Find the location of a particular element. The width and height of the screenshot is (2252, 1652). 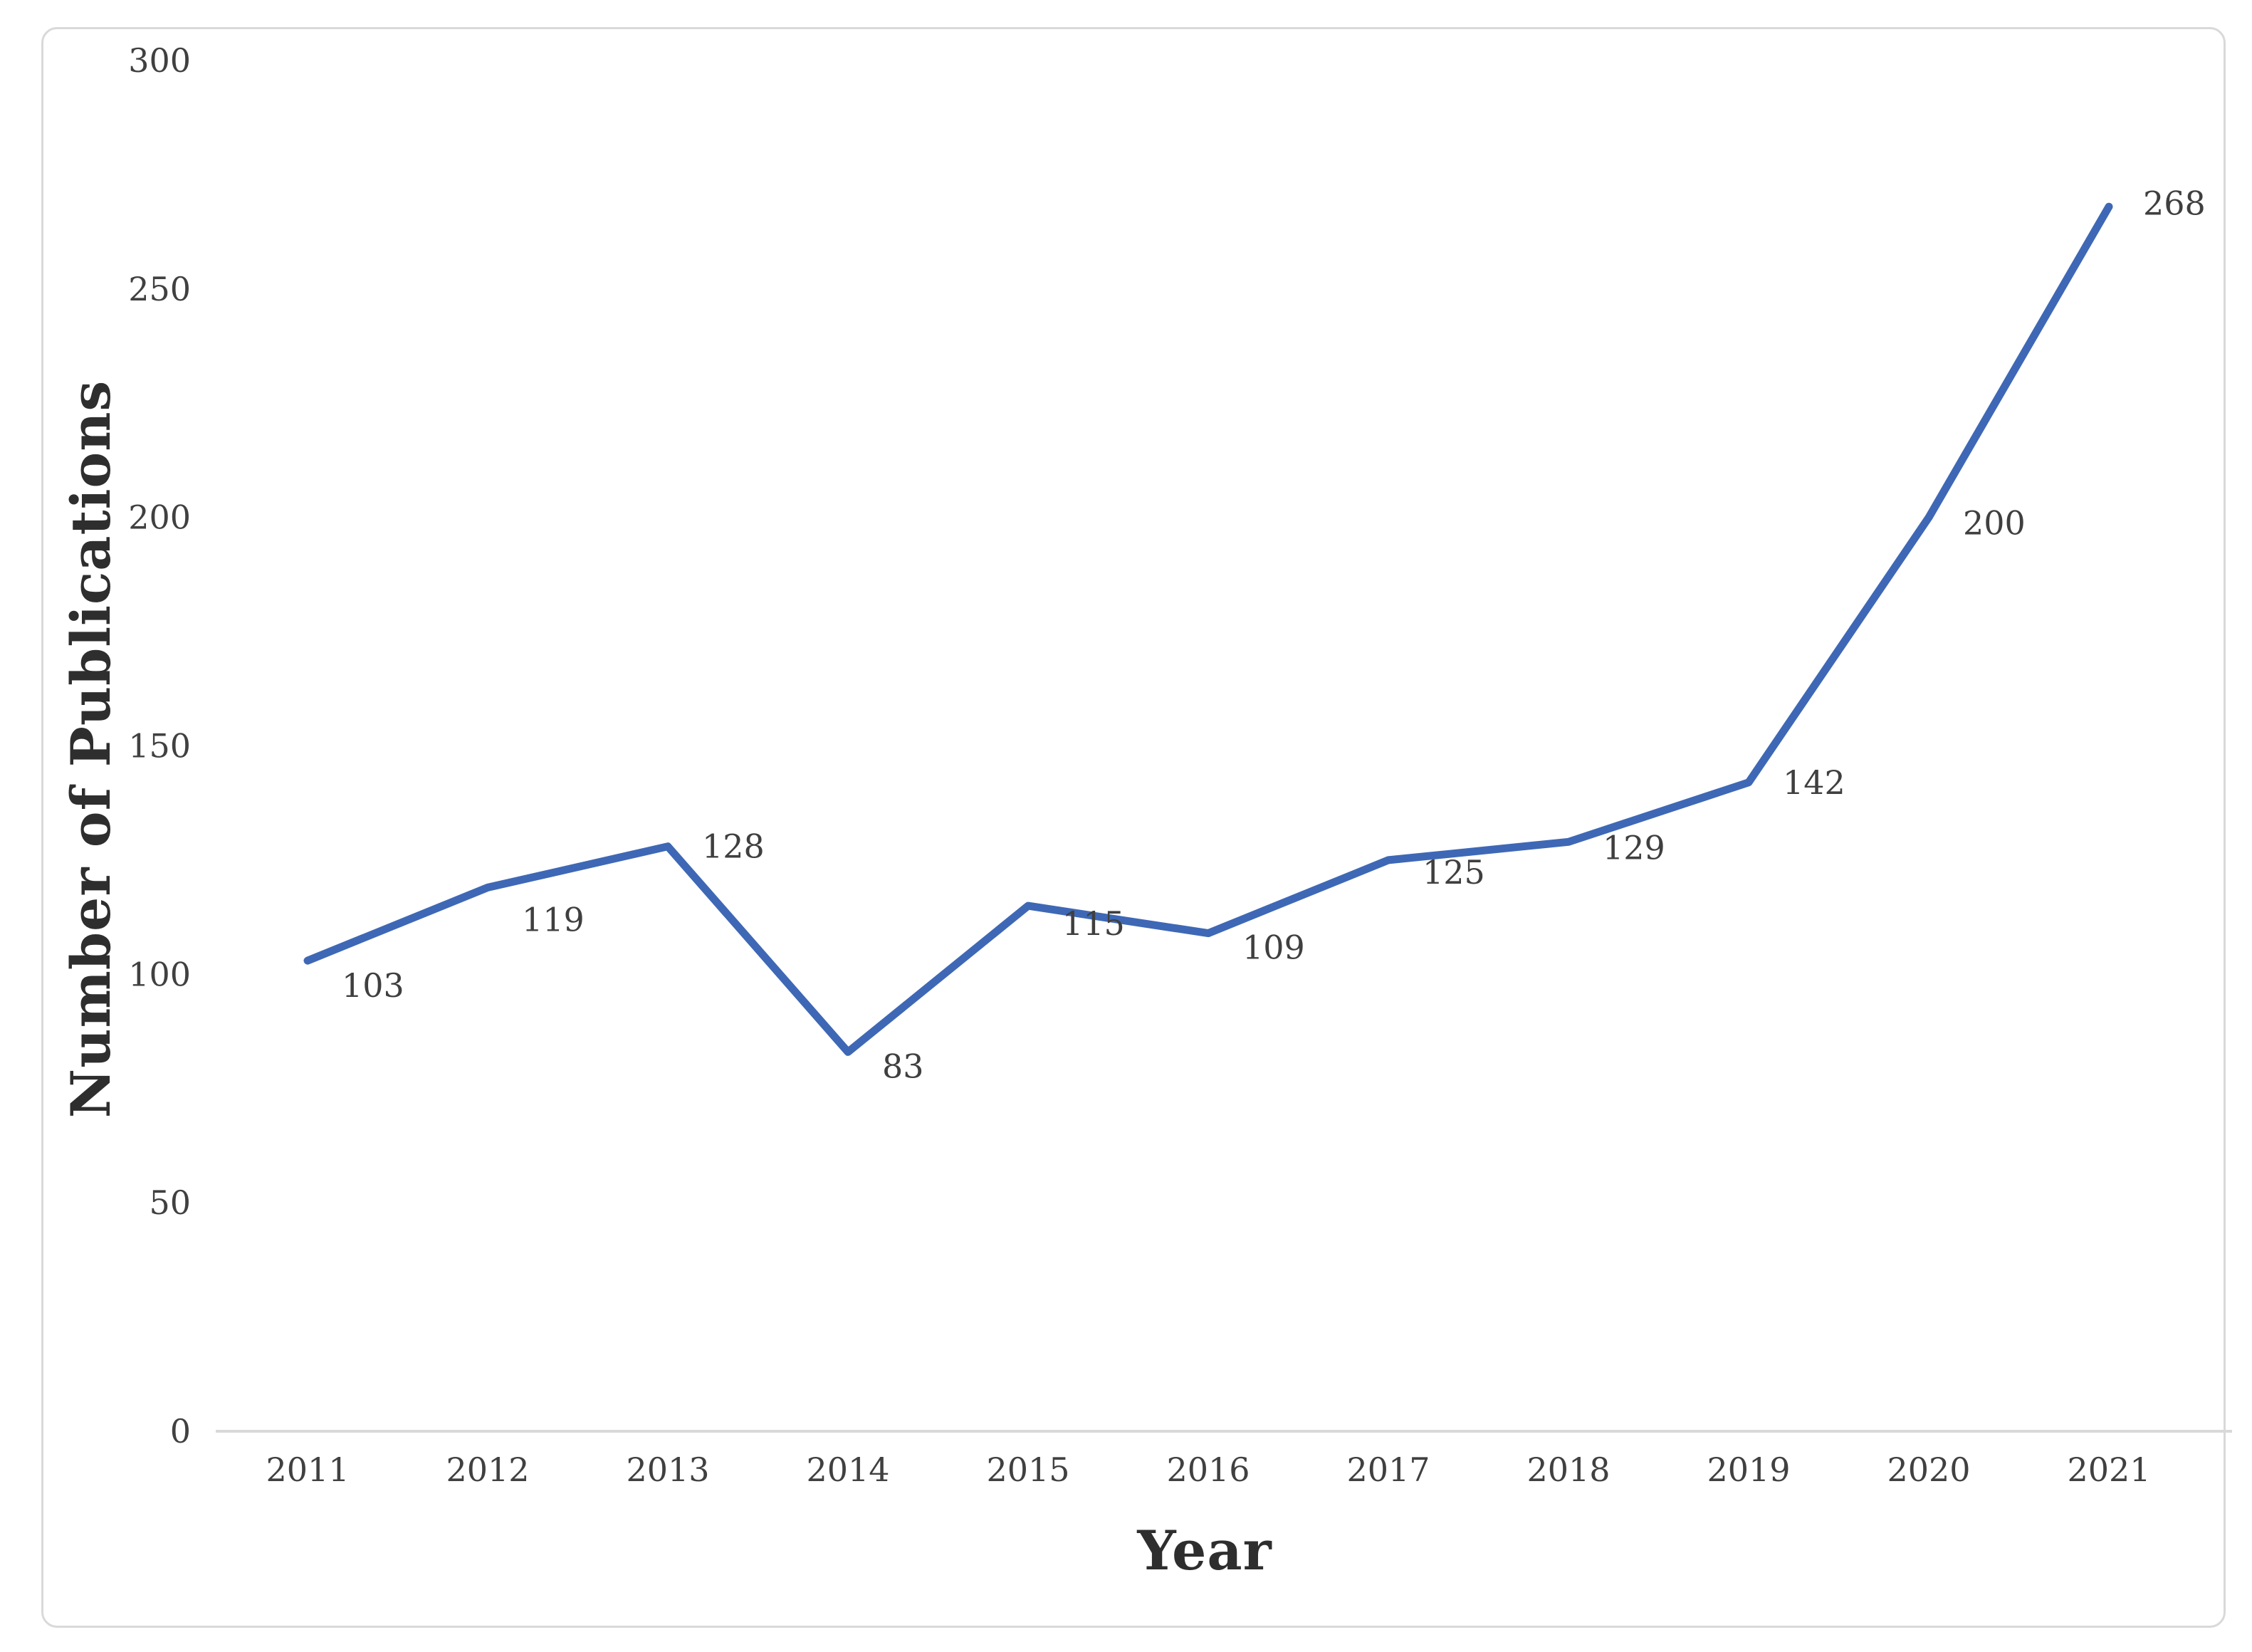

y-tick-label: 150 is located at coordinates (159, 746).